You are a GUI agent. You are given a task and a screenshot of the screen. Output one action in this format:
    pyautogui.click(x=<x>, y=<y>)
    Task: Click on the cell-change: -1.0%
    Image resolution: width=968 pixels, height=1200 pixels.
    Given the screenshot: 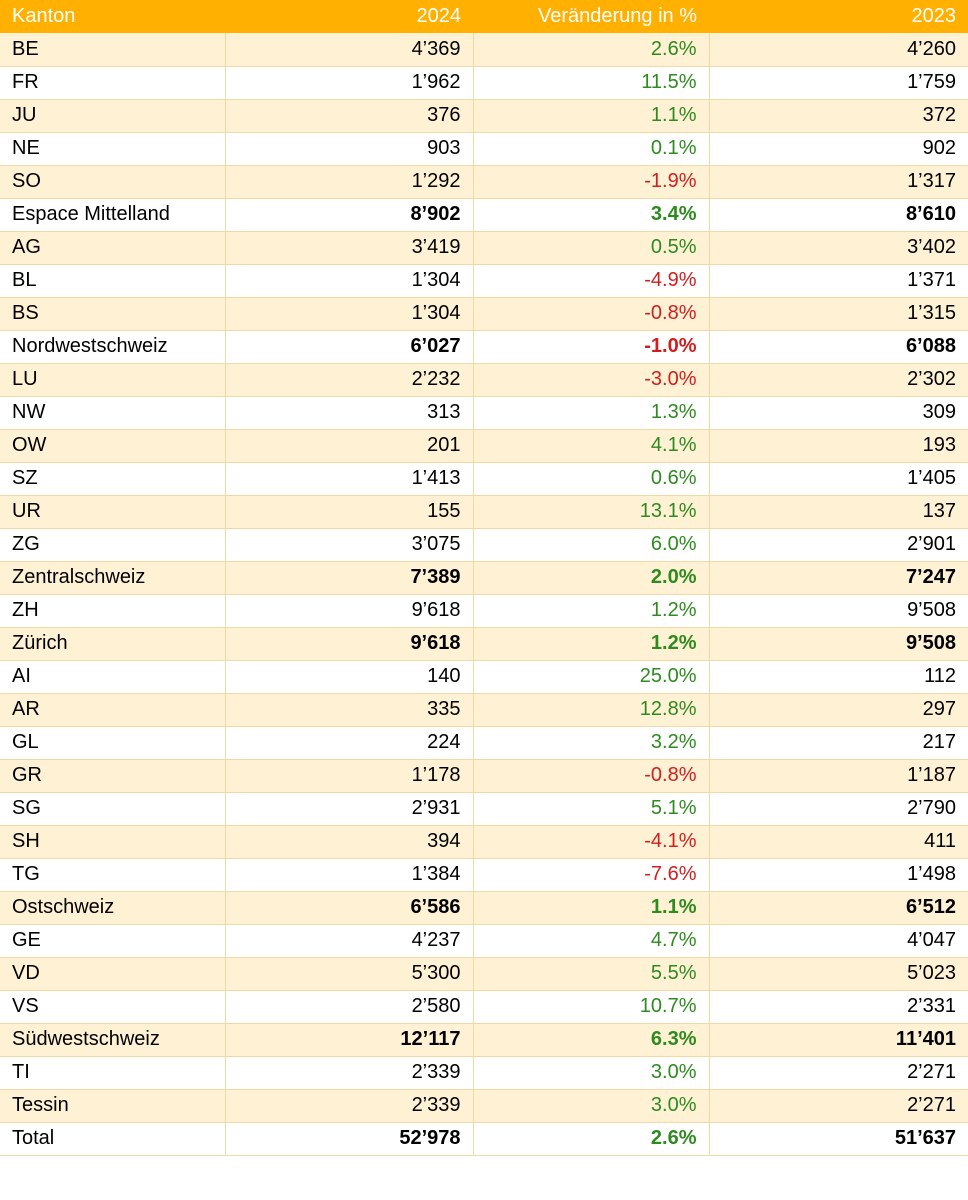 What is the action you would take?
    pyautogui.click(x=591, y=347)
    